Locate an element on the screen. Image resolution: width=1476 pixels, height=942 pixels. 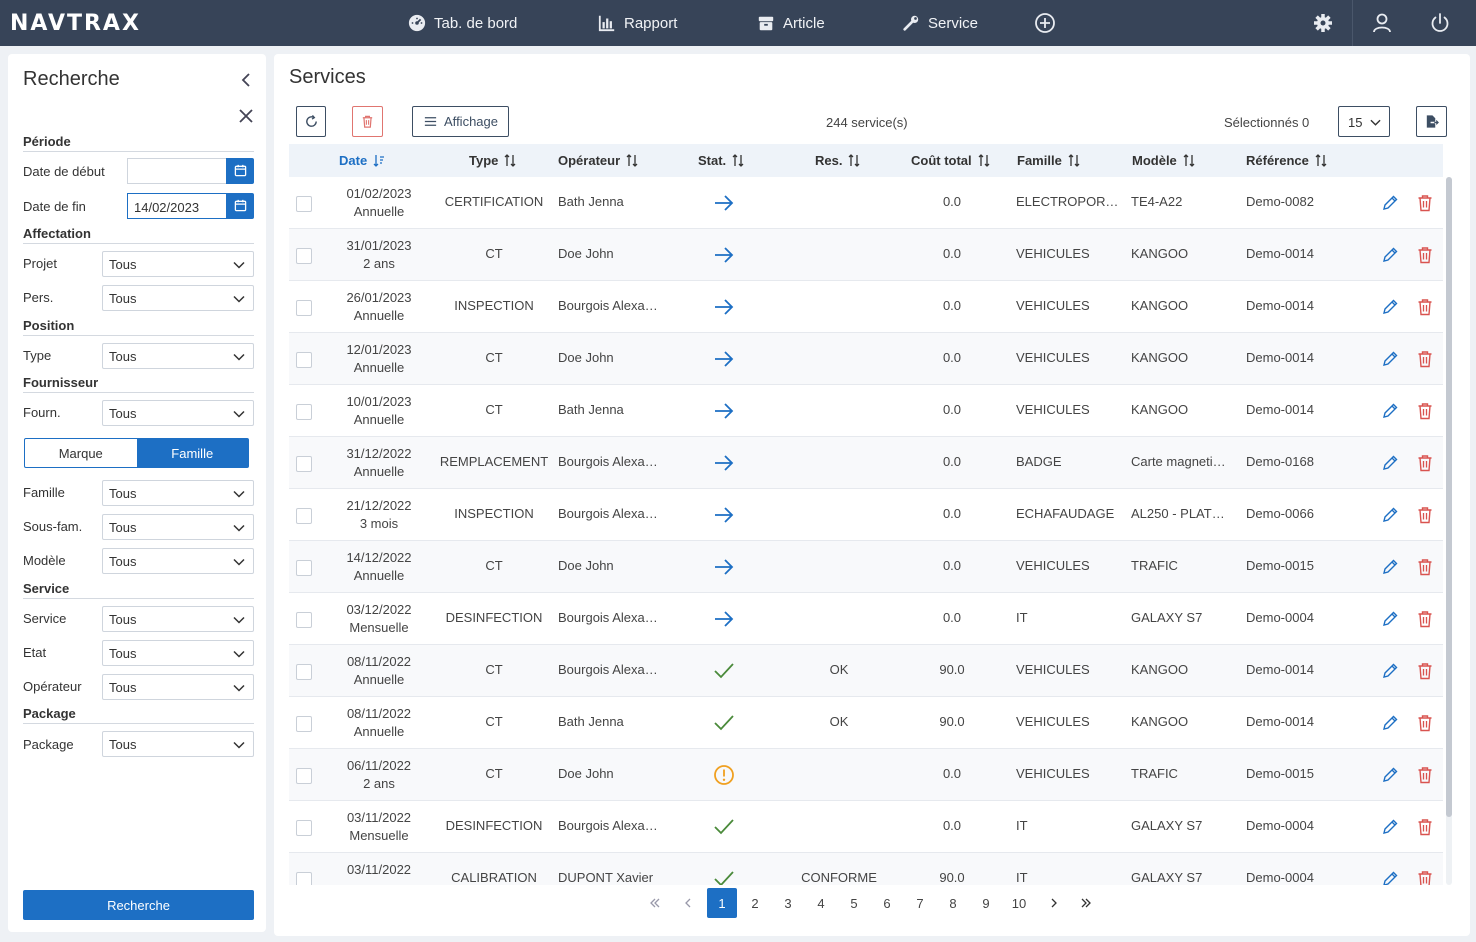
package-select: Tous is located at coordinates (178, 744).